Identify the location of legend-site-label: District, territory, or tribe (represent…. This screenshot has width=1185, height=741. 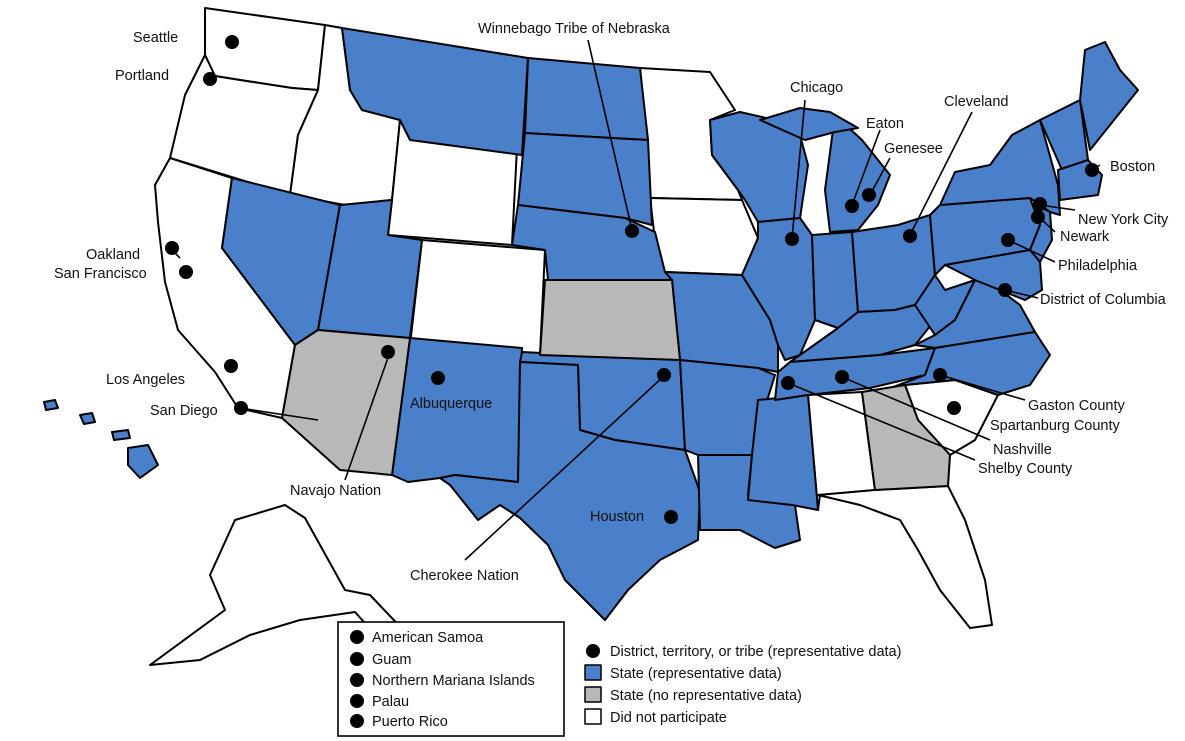
(755, 652).